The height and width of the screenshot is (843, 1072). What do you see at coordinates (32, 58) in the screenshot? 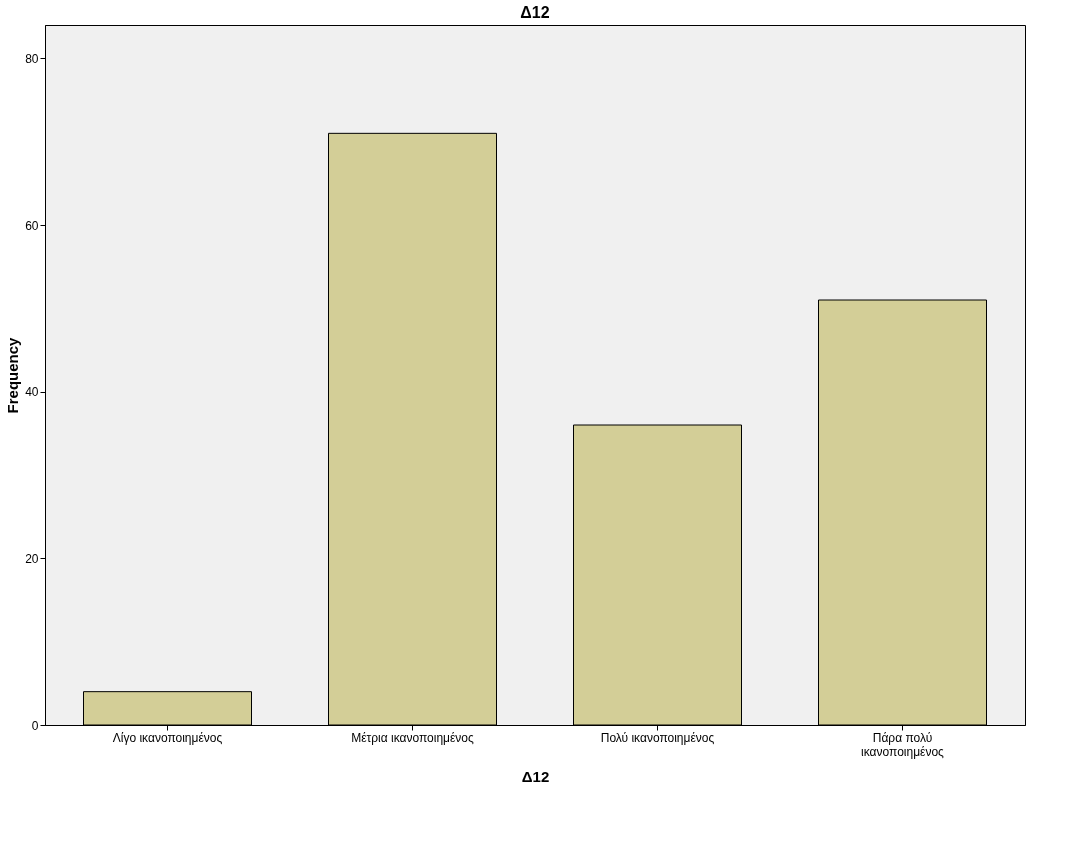
I see `y-tick-label: 80` at bounding box center [32, 58].